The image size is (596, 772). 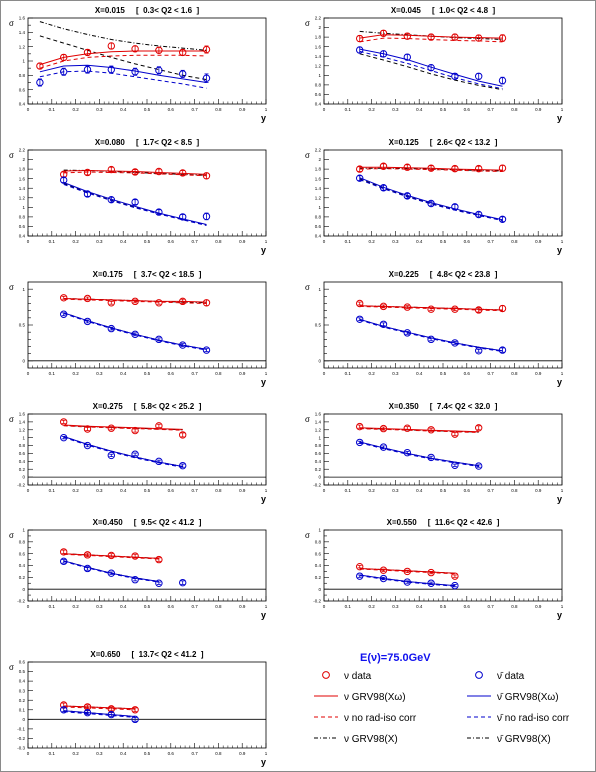 I want to click on y-tick-label: 1.4, so click(x=22, y=421).